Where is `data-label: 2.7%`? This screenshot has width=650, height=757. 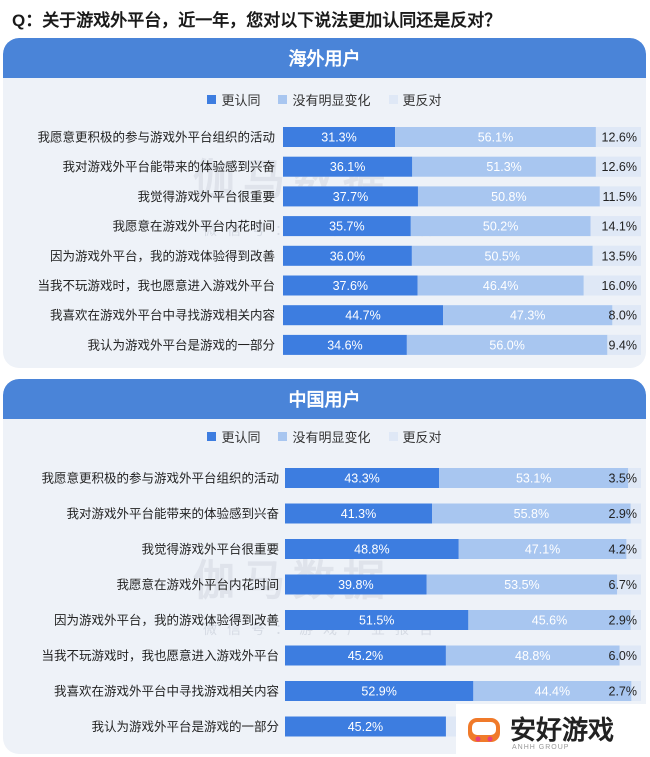 data-label: 2.7% is located at coordinates (623, 692).